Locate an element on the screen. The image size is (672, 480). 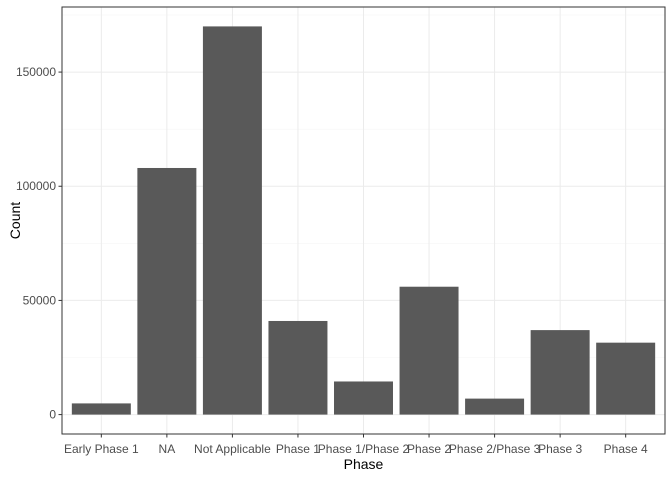
x-tick-label: Early Phase 1 is located at coordinates (101, 449).